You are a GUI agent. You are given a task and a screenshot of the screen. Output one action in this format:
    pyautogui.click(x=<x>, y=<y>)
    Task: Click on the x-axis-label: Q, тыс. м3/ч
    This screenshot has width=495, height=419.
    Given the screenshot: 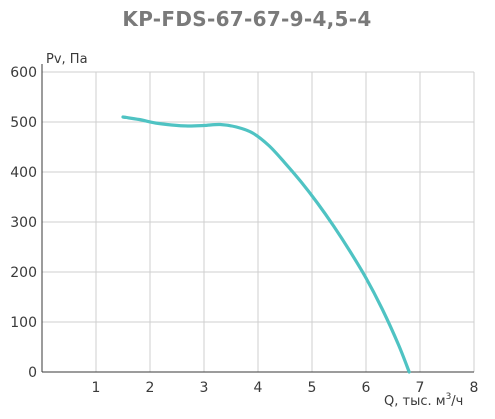 What is the action you would take?
    pyautogui.click(x=423, y=400)
    